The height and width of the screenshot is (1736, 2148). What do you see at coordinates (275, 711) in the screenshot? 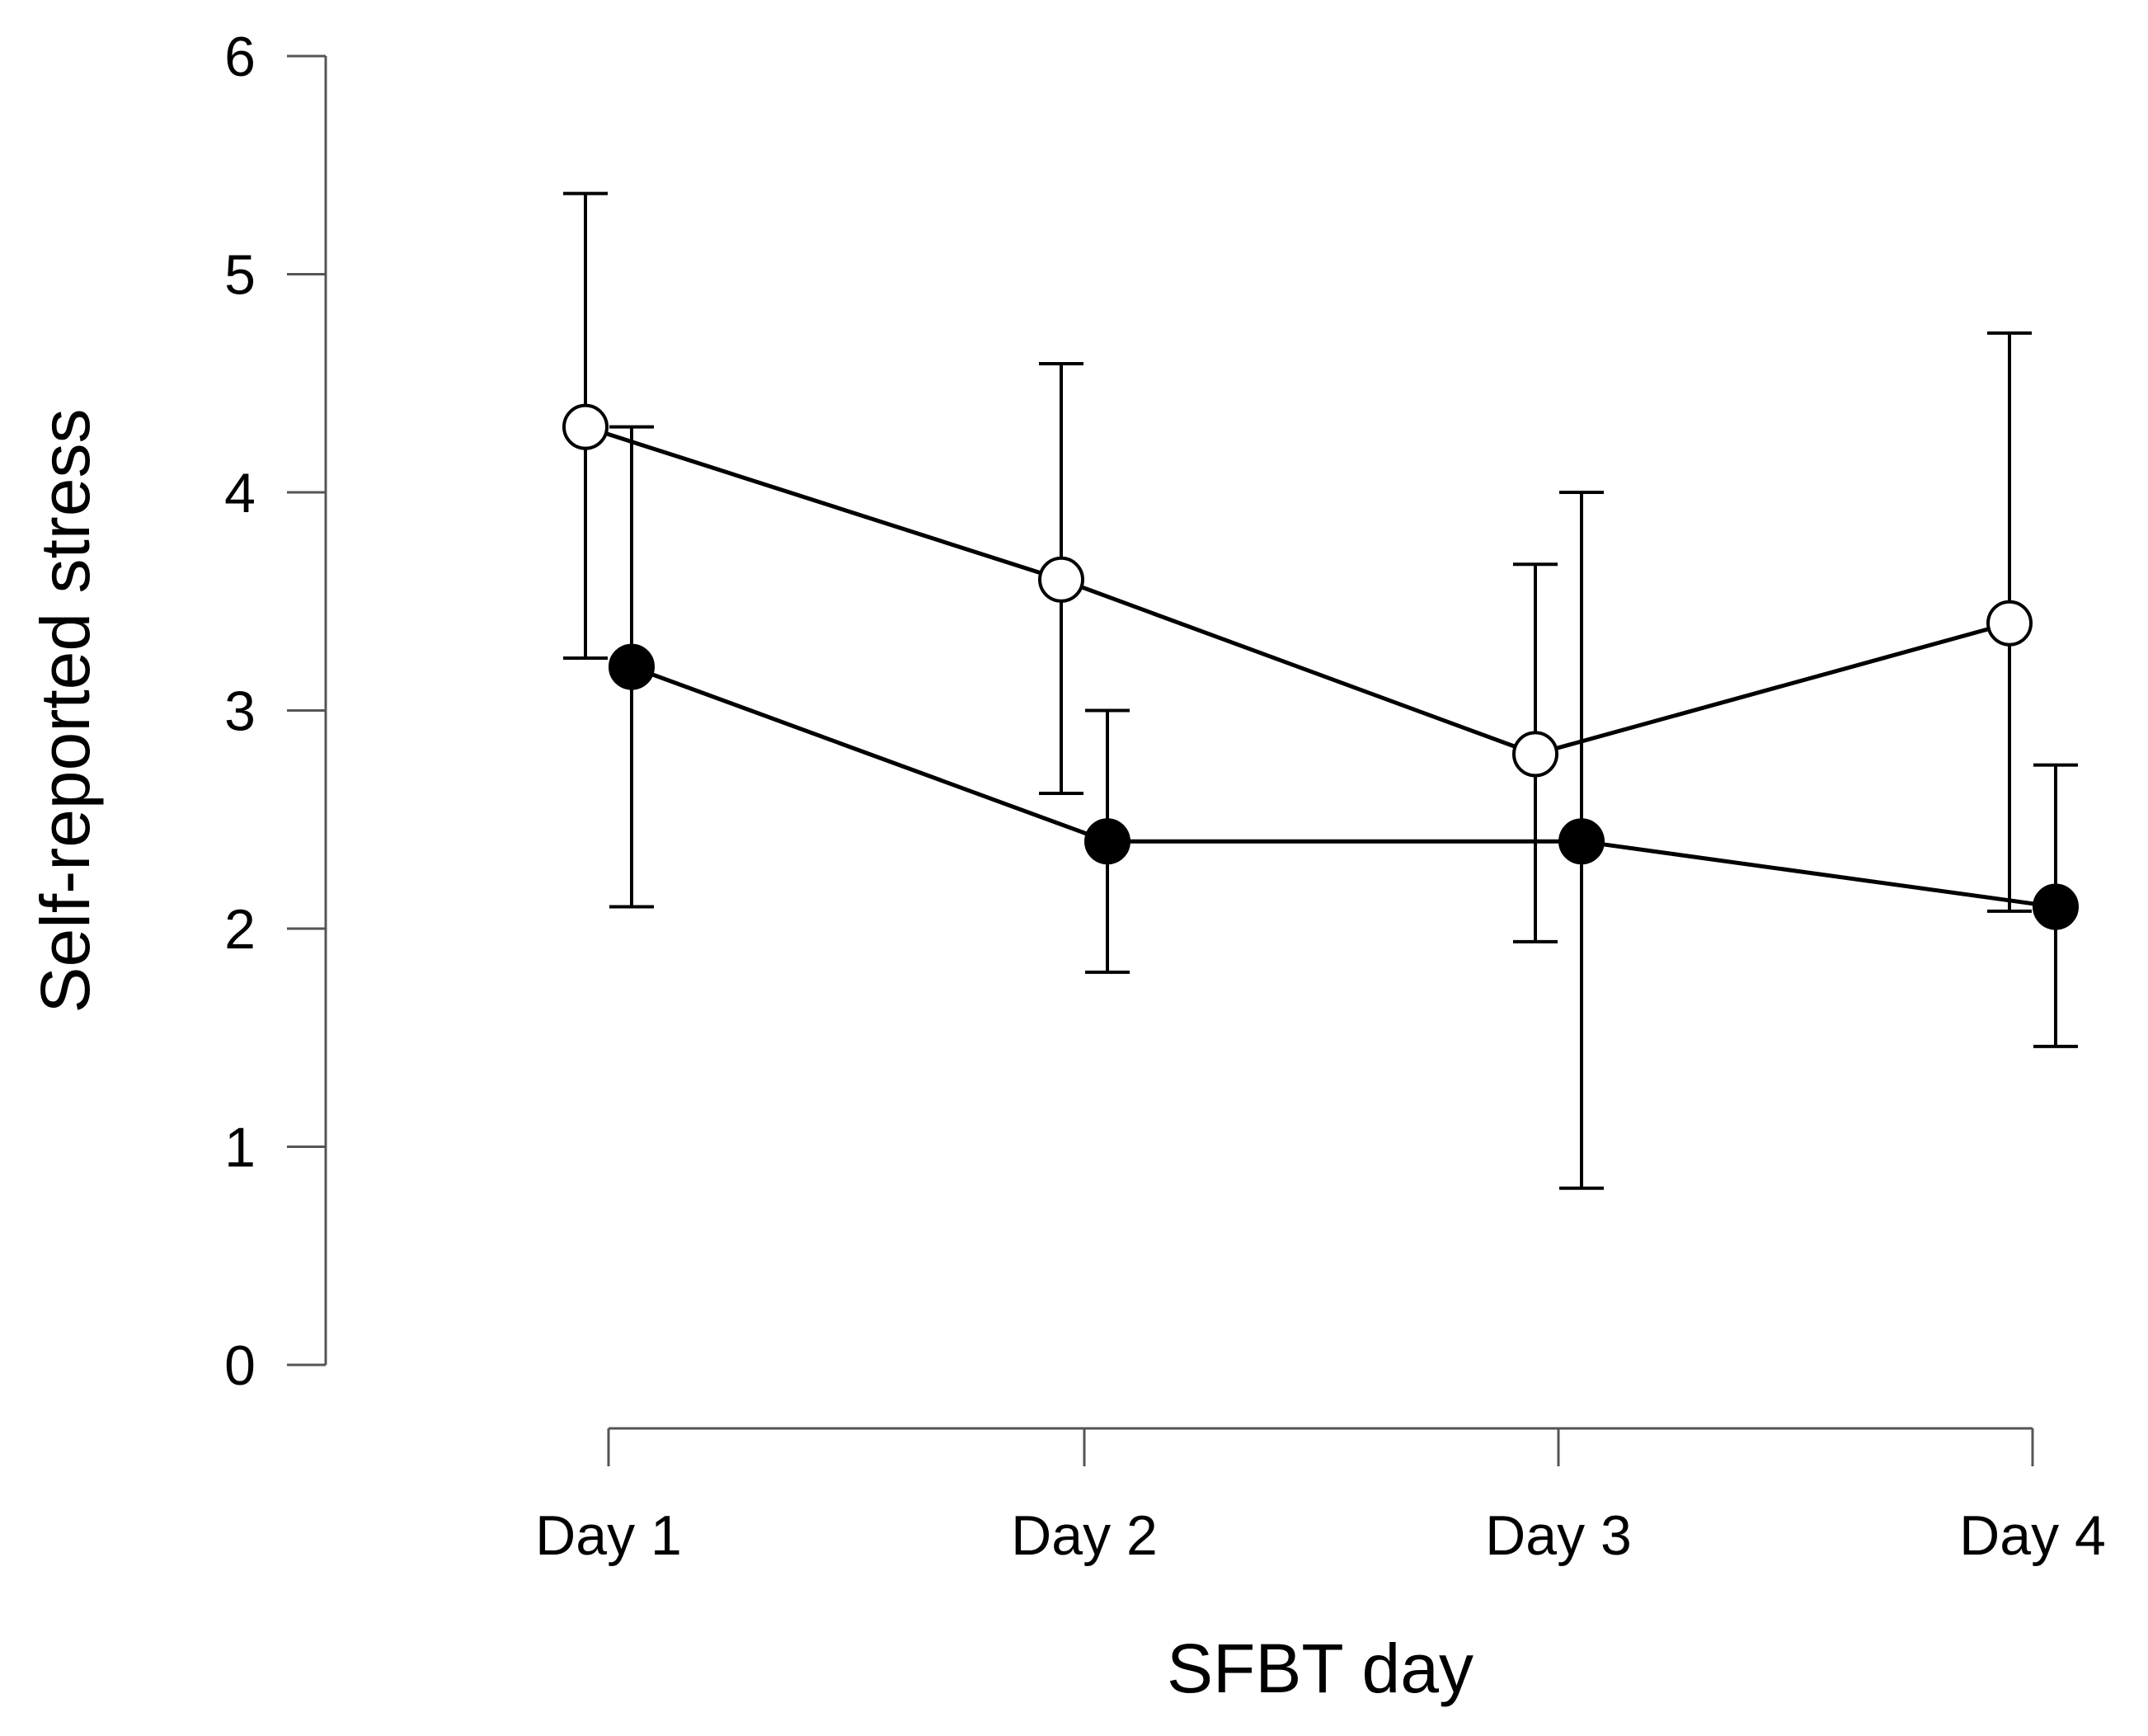
I see `y-axis-ticks: 0 1 2 3 4 5 6` at bounding box center [275, 711].